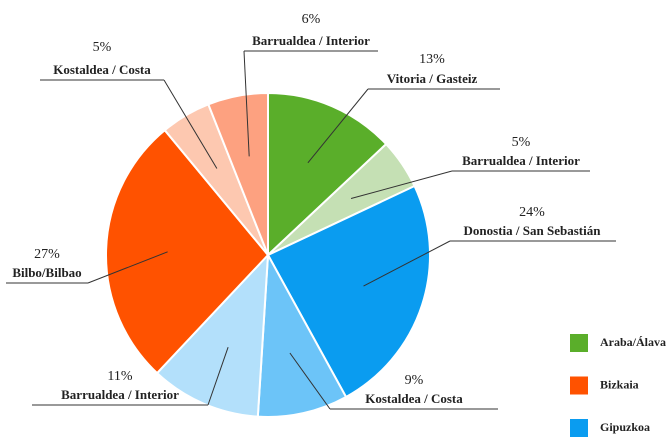 This screenshot has height=440, width=672. What do you see at coordinates (633, 342) in the screenshot?
I see `legend-label: Araba/Álava` at bounding box center [633, 342].